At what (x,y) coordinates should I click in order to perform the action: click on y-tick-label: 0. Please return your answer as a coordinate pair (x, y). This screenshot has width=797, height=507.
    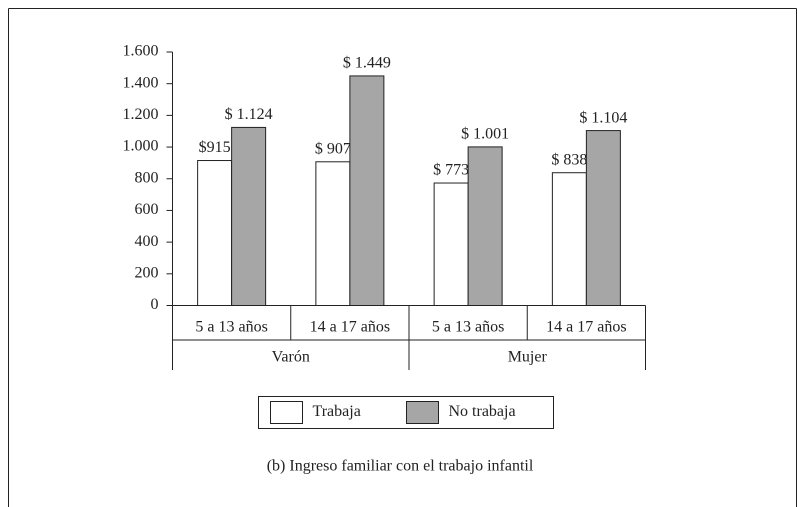
    Looking at the image, I should click on (155, 304).